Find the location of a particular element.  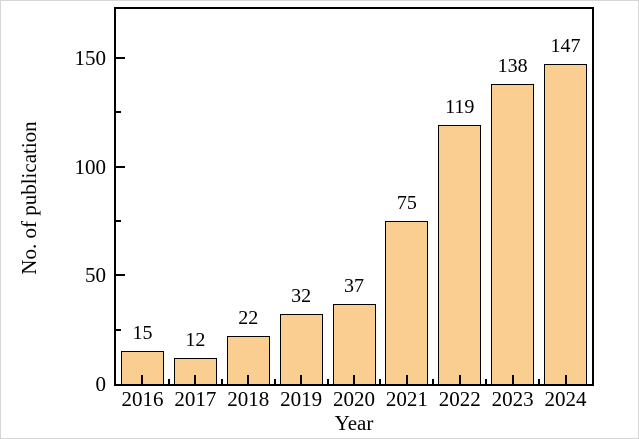

x-axis-tick-label-2017: 2017 is located at coordinates (195, 399).